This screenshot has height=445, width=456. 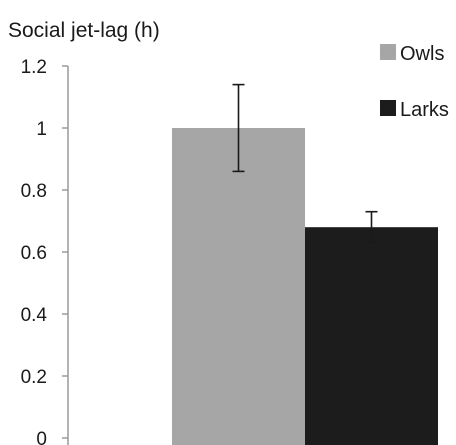 I want to click on y-axis: 0 0.2 0.4 0.6 0.8 1 1.2, so click(x=45, y=251).